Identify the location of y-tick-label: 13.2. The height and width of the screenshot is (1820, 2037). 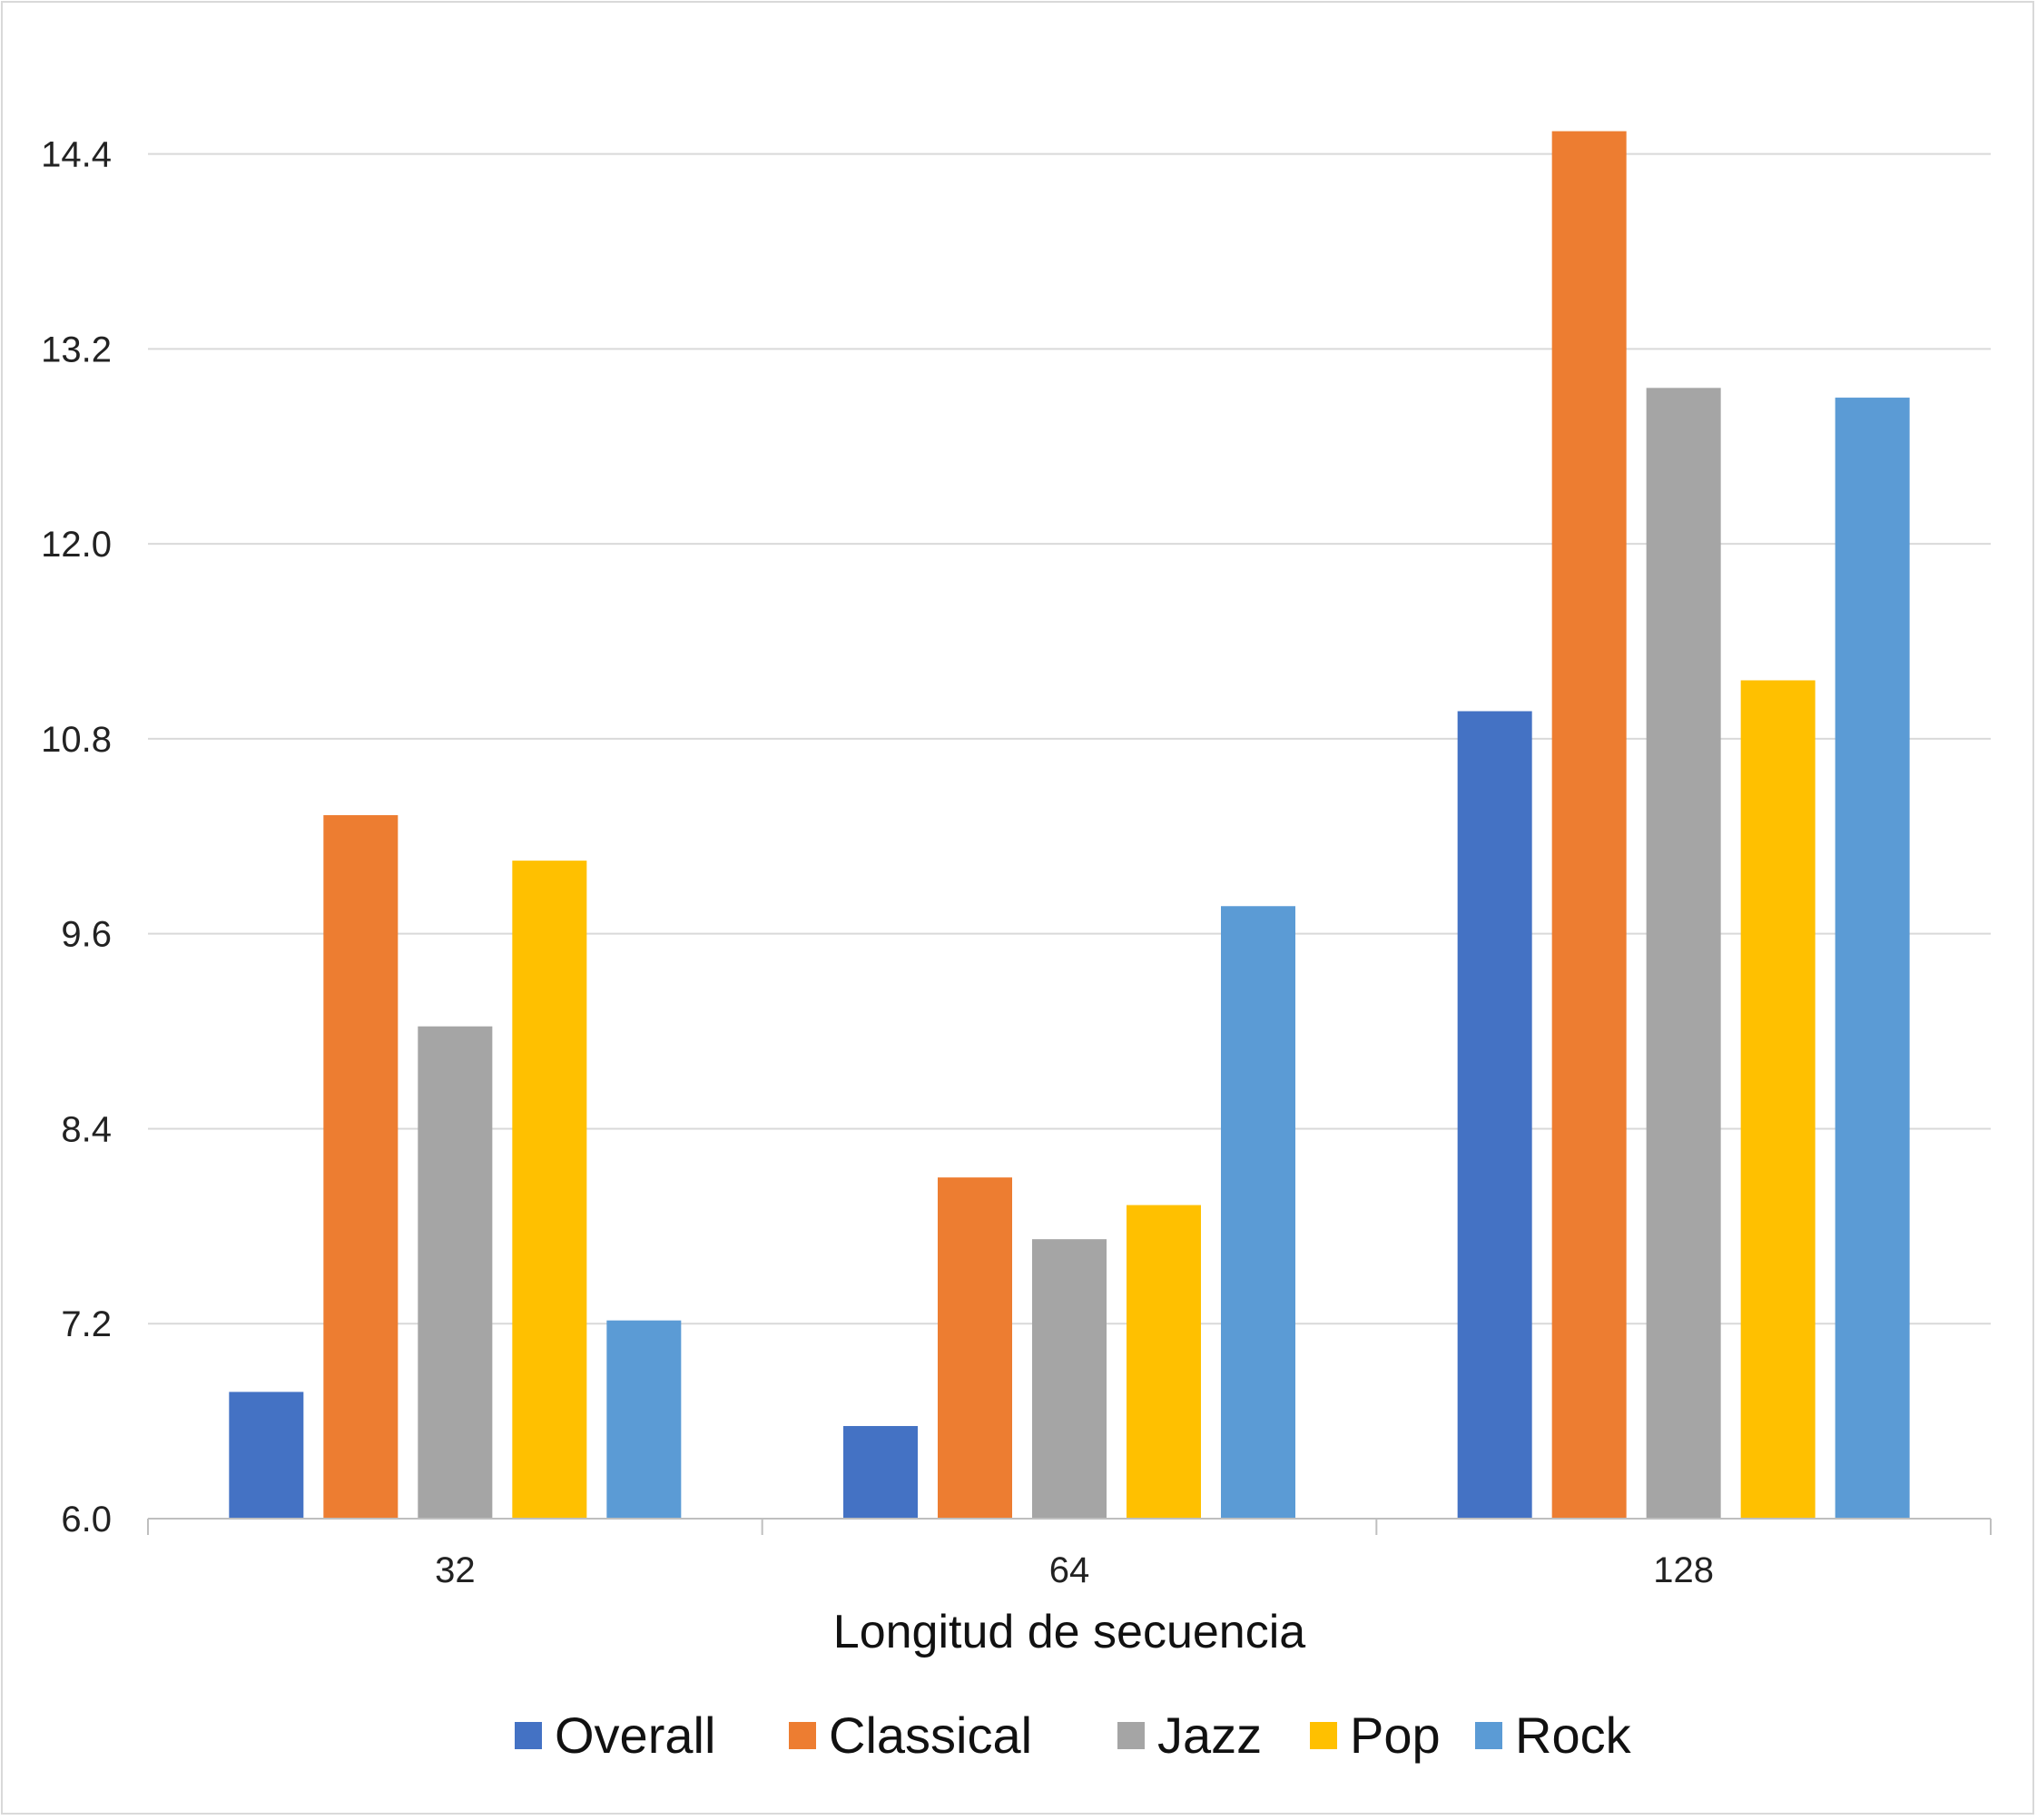
(76, 349).